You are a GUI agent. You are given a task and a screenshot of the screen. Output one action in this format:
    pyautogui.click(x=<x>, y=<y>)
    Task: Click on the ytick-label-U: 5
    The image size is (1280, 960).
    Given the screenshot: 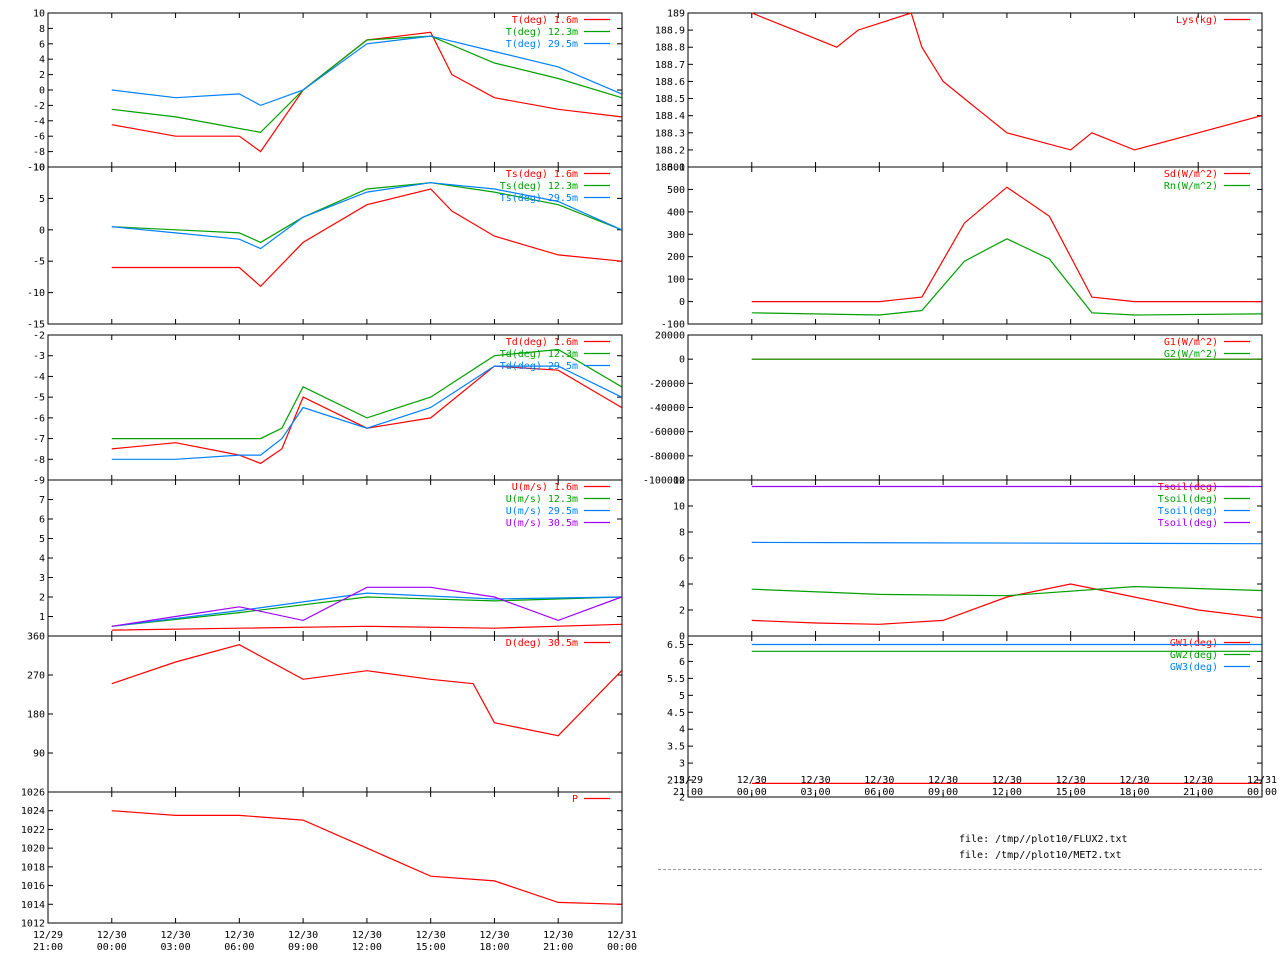 What is the action you would take?
    pyautogui.click(x=42, y=539)
    